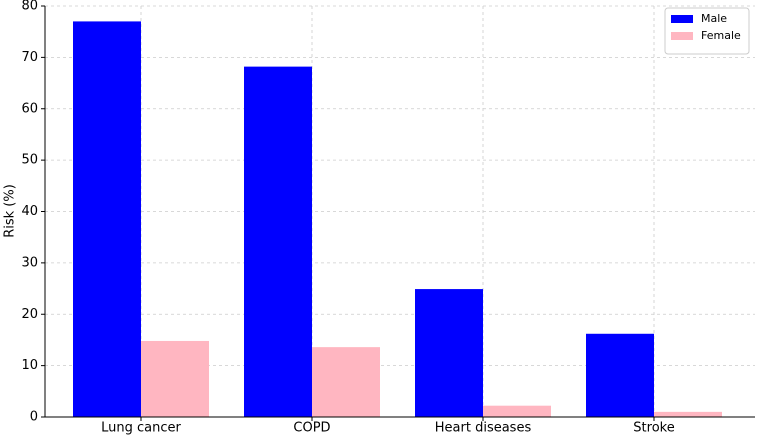 The height and width of the screenshot is (436, 757). What do you see at coordinates (141, 428) in the screenshot?
I see `x-tick-label: Lung cancer` at bounding box center [141, 428].